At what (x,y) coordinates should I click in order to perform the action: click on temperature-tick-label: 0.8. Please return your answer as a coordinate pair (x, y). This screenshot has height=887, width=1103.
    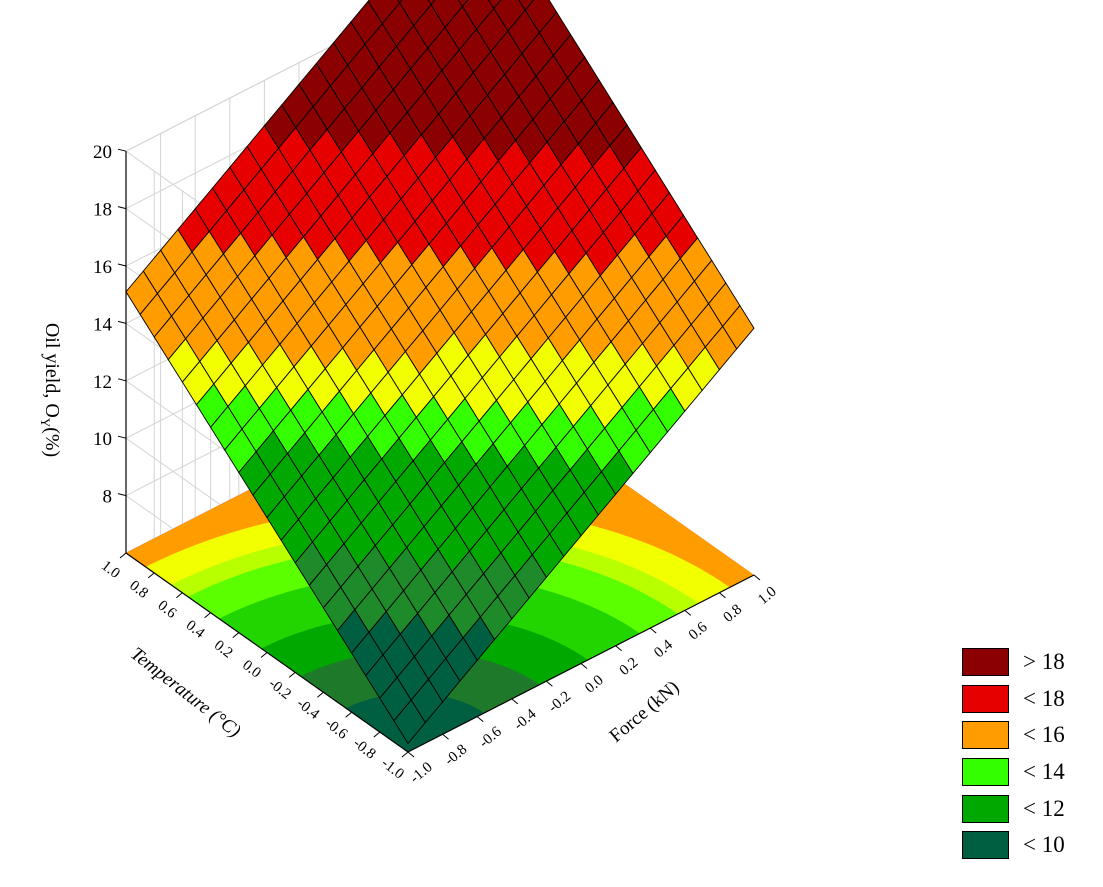
    Looking at the image, I should click on (138, 590).